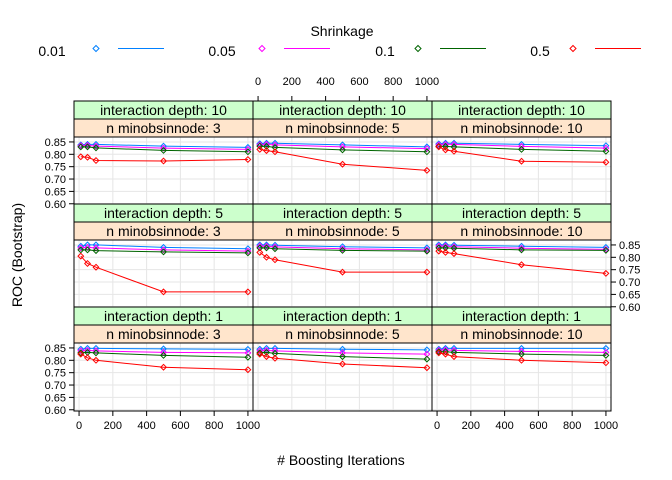 The image size is (672, 480). Describe the element at coordinates (629, 283) in the screenshot. I see `y-tick-label-right: 0.70` at that location.